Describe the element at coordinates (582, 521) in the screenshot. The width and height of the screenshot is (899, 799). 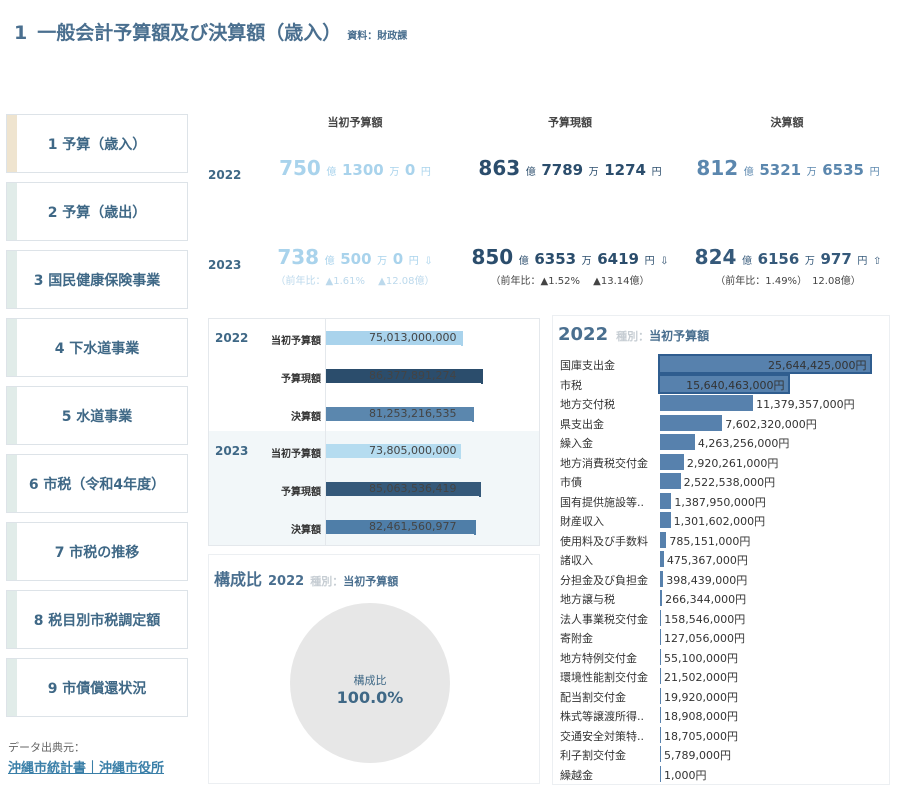
I see `revenue-item-name: 財産収入` at that location.